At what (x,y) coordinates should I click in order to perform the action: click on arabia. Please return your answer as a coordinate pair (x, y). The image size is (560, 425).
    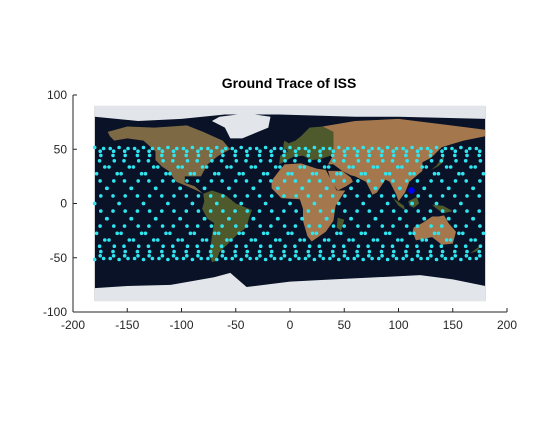
    Looking at the image, I should click on (340, 180).